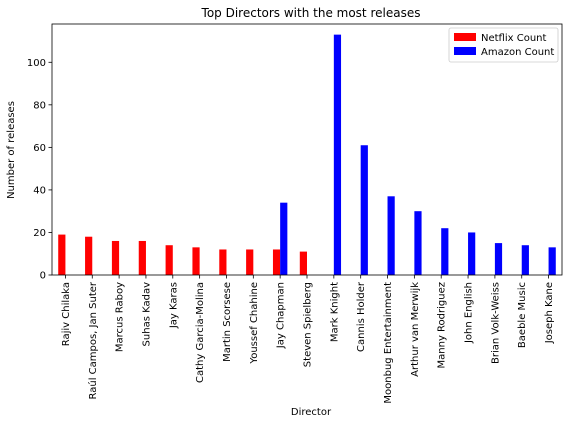 This screenshot has height=424, width=568. I want to click on x-tick-label-3: Suhas Kadav, so click(146, 314).